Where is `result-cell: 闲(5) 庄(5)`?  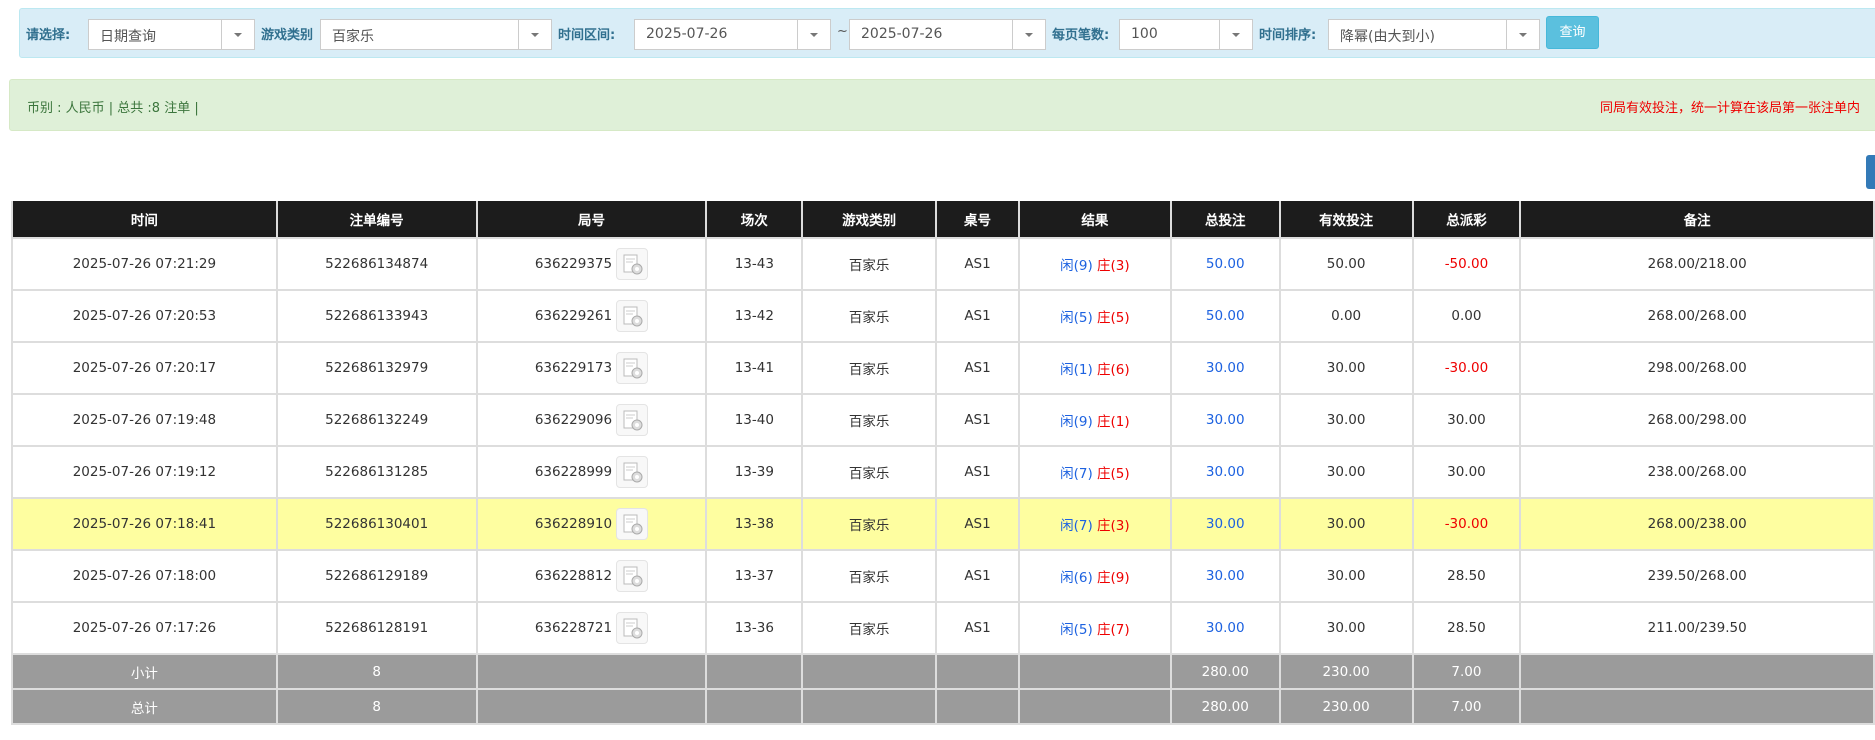
result-cell: 闲(5) 庄(5) is located at coordinates (1094, 316).